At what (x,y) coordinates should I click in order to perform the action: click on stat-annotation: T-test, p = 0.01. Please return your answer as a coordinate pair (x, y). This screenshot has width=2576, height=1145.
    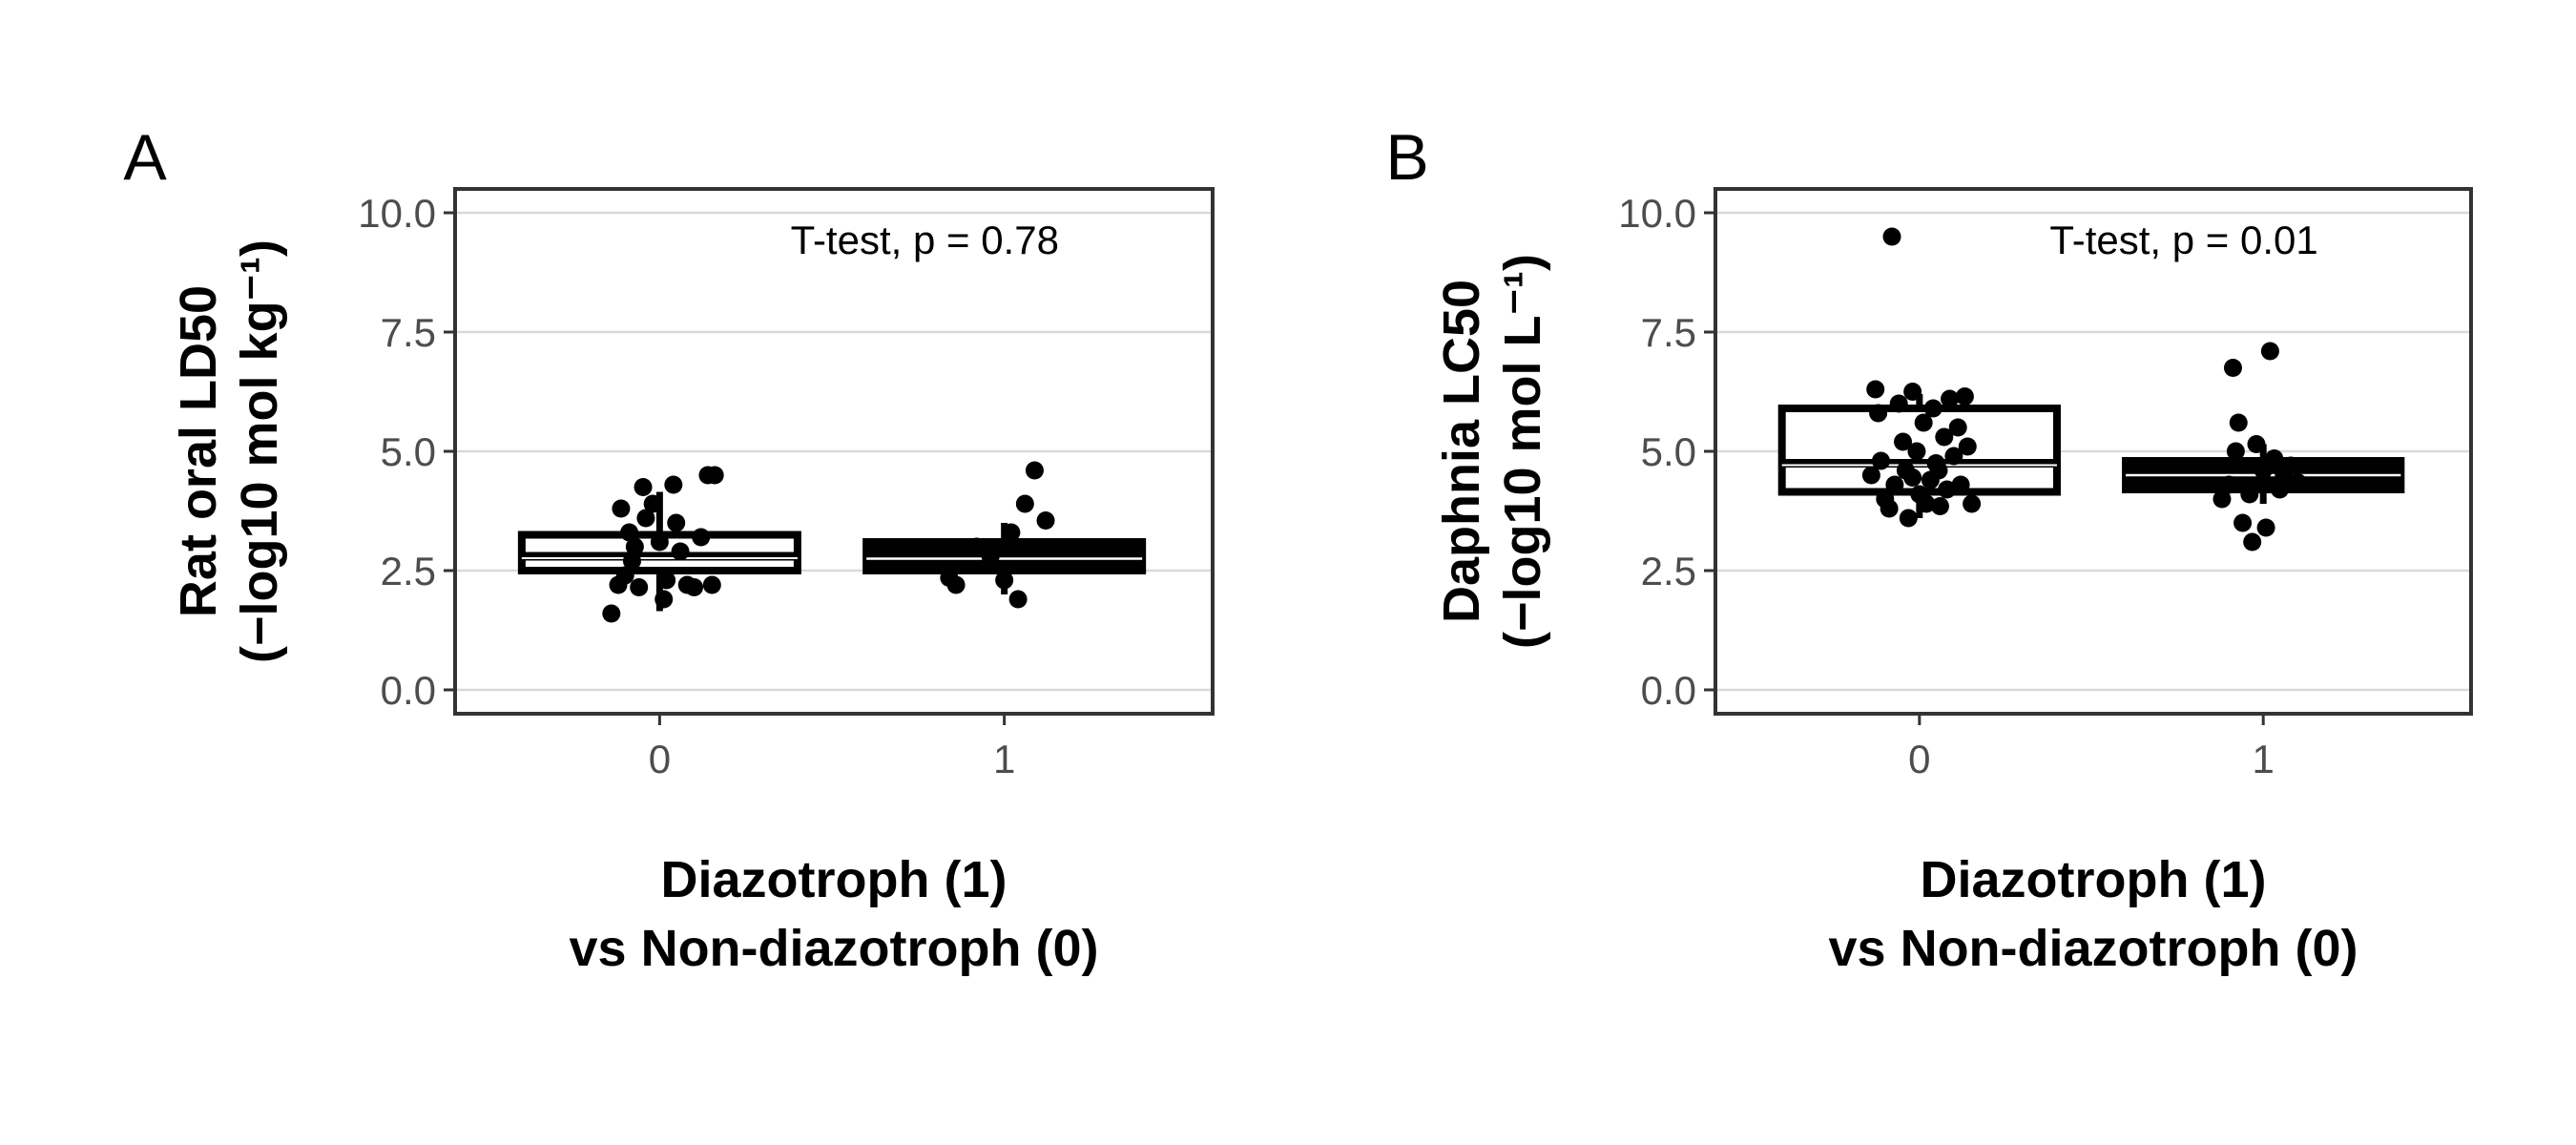
    Looking at the image, I should click on (2183, 240).